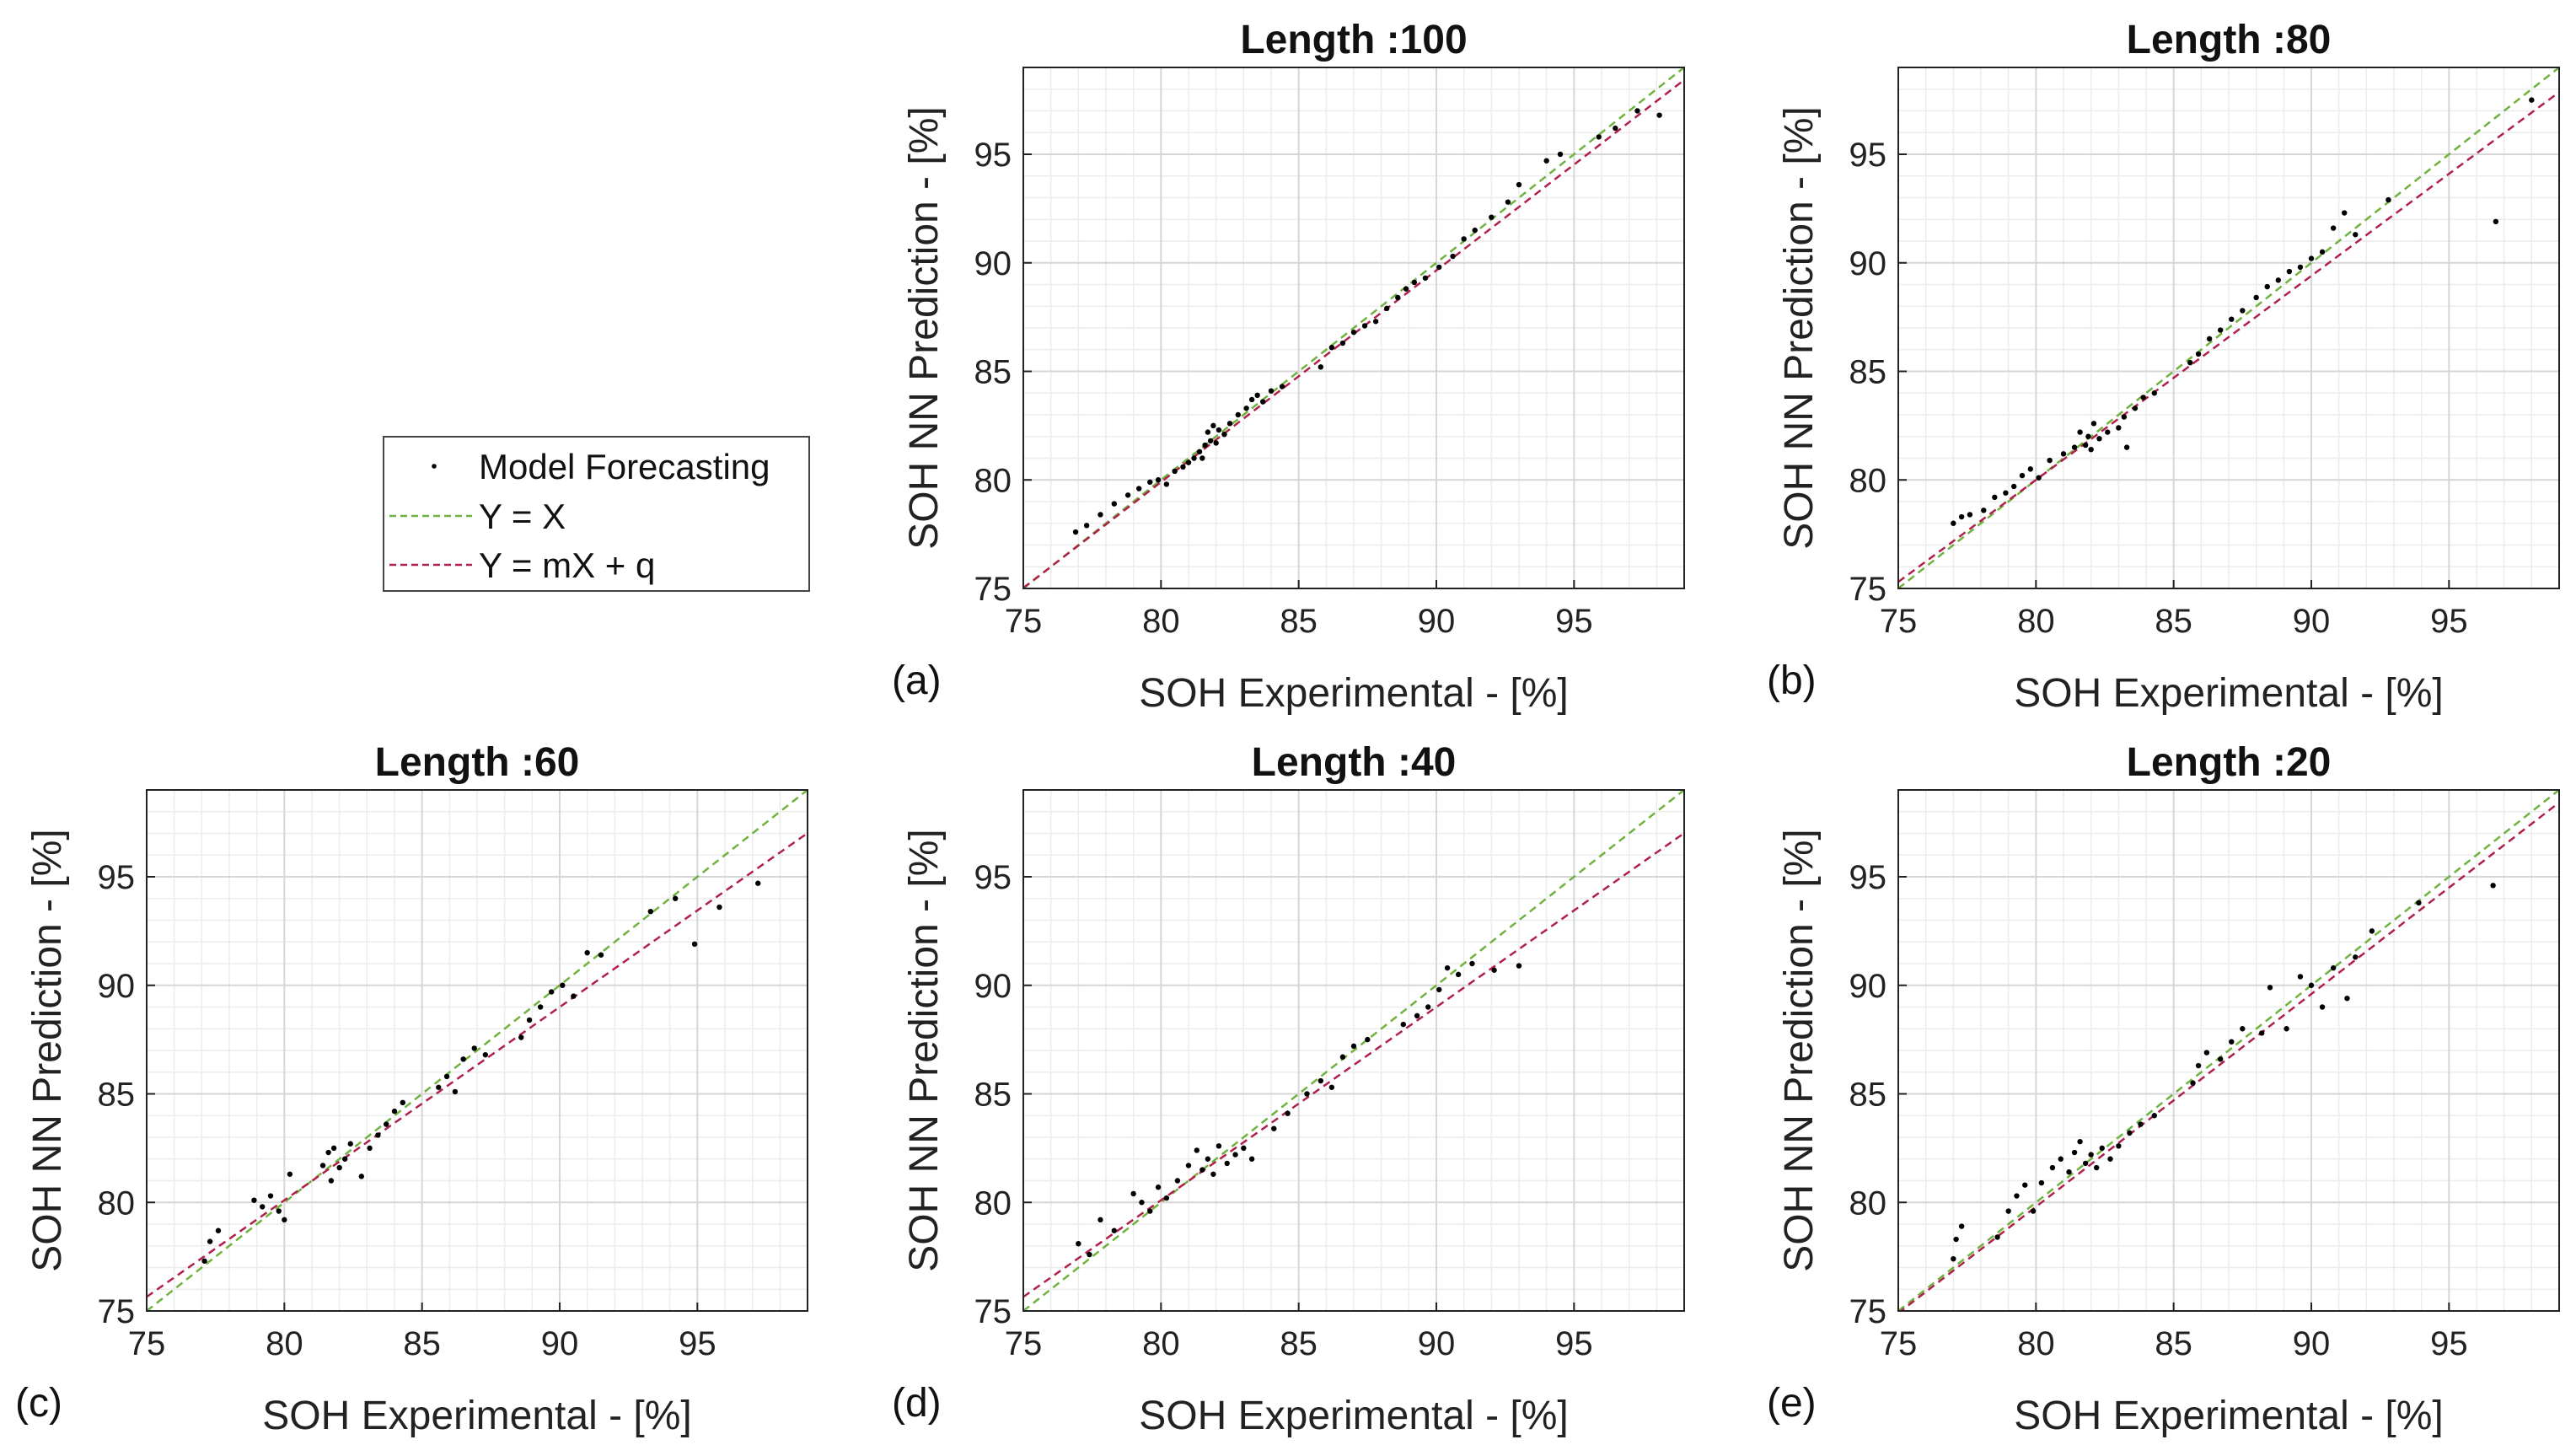  Describe the element at coordinates (2449, 1343) in the screenshot. I see `x-tick-label: 95` at that location.